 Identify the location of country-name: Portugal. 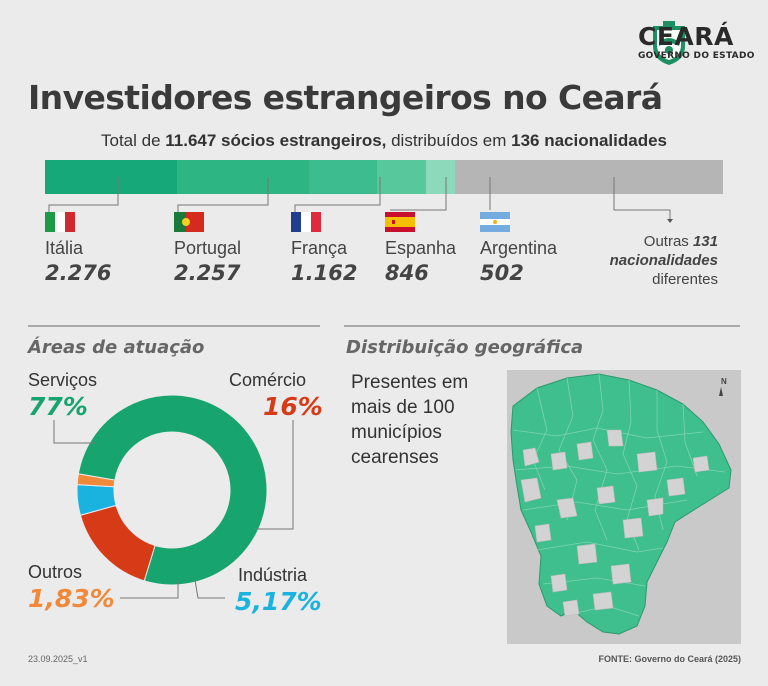
(208, 248).